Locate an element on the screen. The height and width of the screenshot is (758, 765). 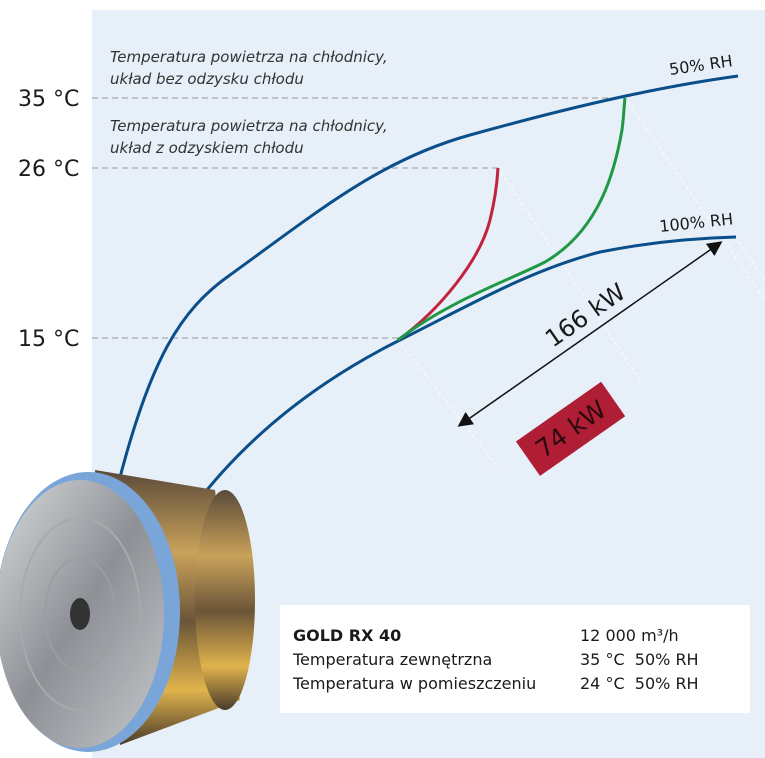
info-text: GOLD RX 40 is located at coordinates (347, 635).